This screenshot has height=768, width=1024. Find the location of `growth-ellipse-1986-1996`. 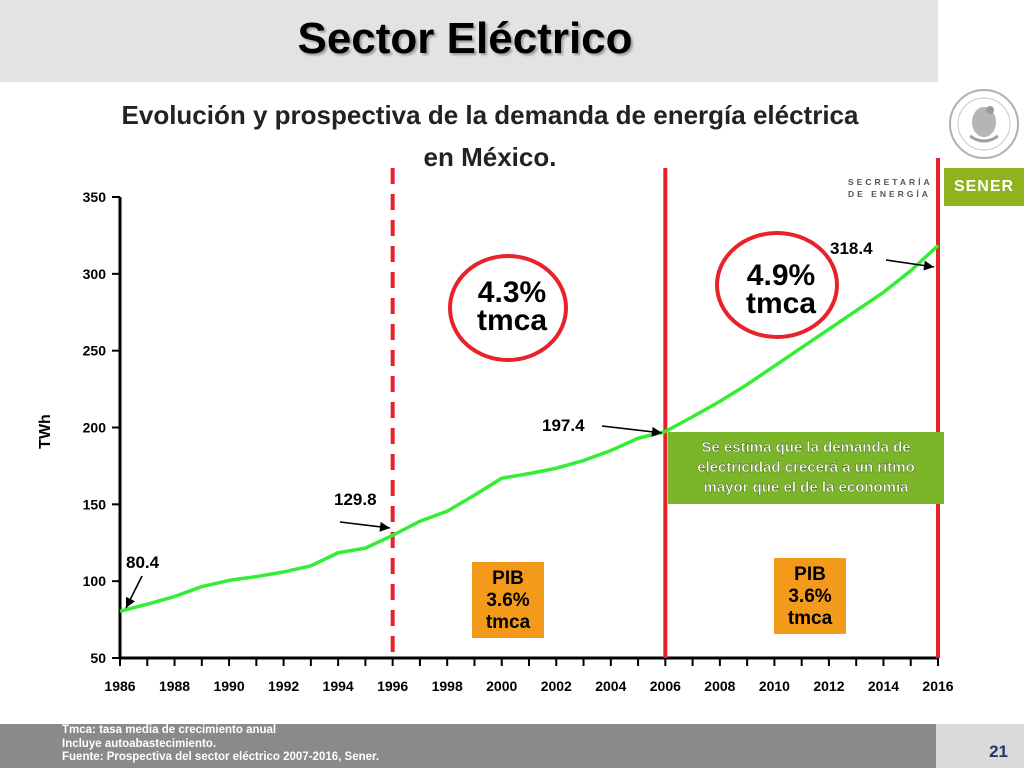

growth-ellipse-1986-1996 is located at coordinates (508, 308).